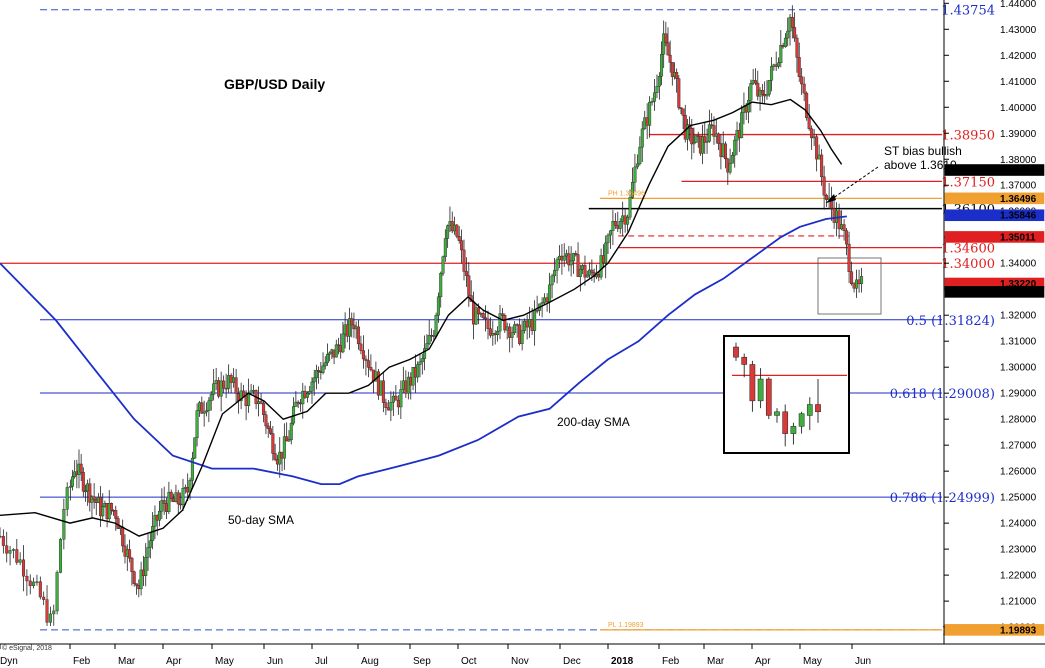 Image resolution: width=1045 pixels, height=668 pixels. Describe the element at coordinates (1018, 394) in the screenshot. I see `y-tick-label: 1.29000` at that location.